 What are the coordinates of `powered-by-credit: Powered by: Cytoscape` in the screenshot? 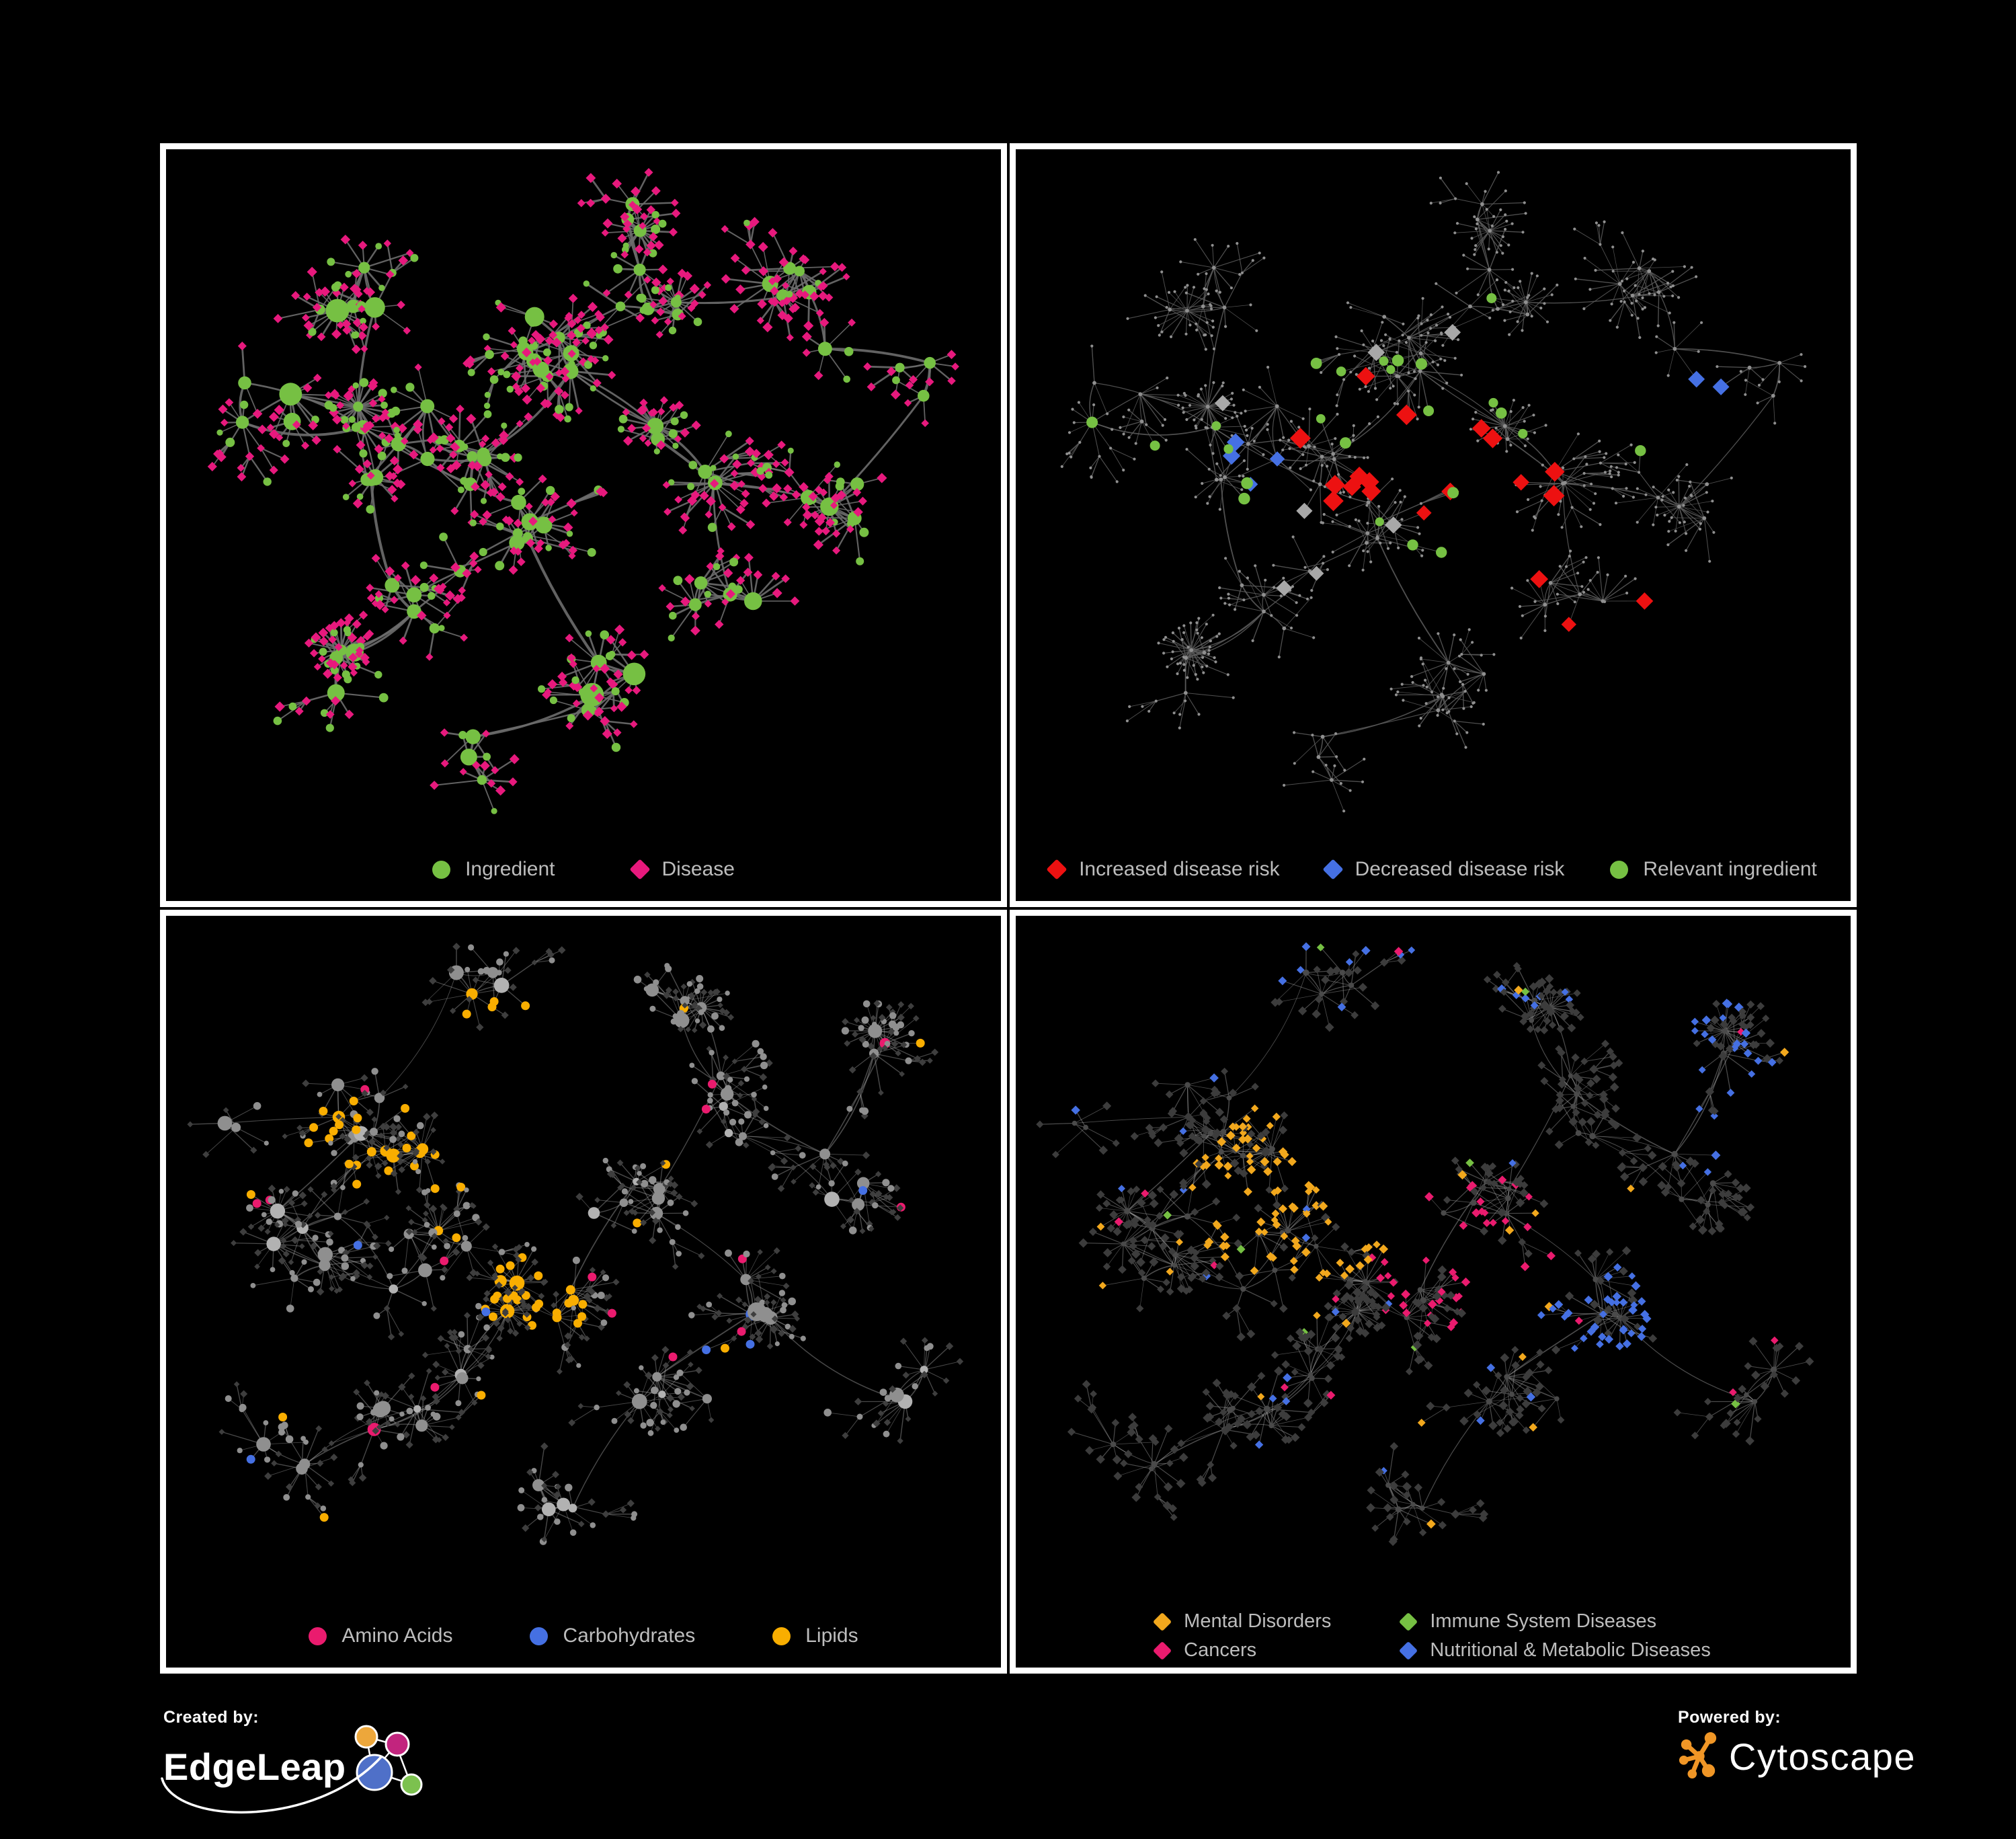 It's located at (1797, 1746).